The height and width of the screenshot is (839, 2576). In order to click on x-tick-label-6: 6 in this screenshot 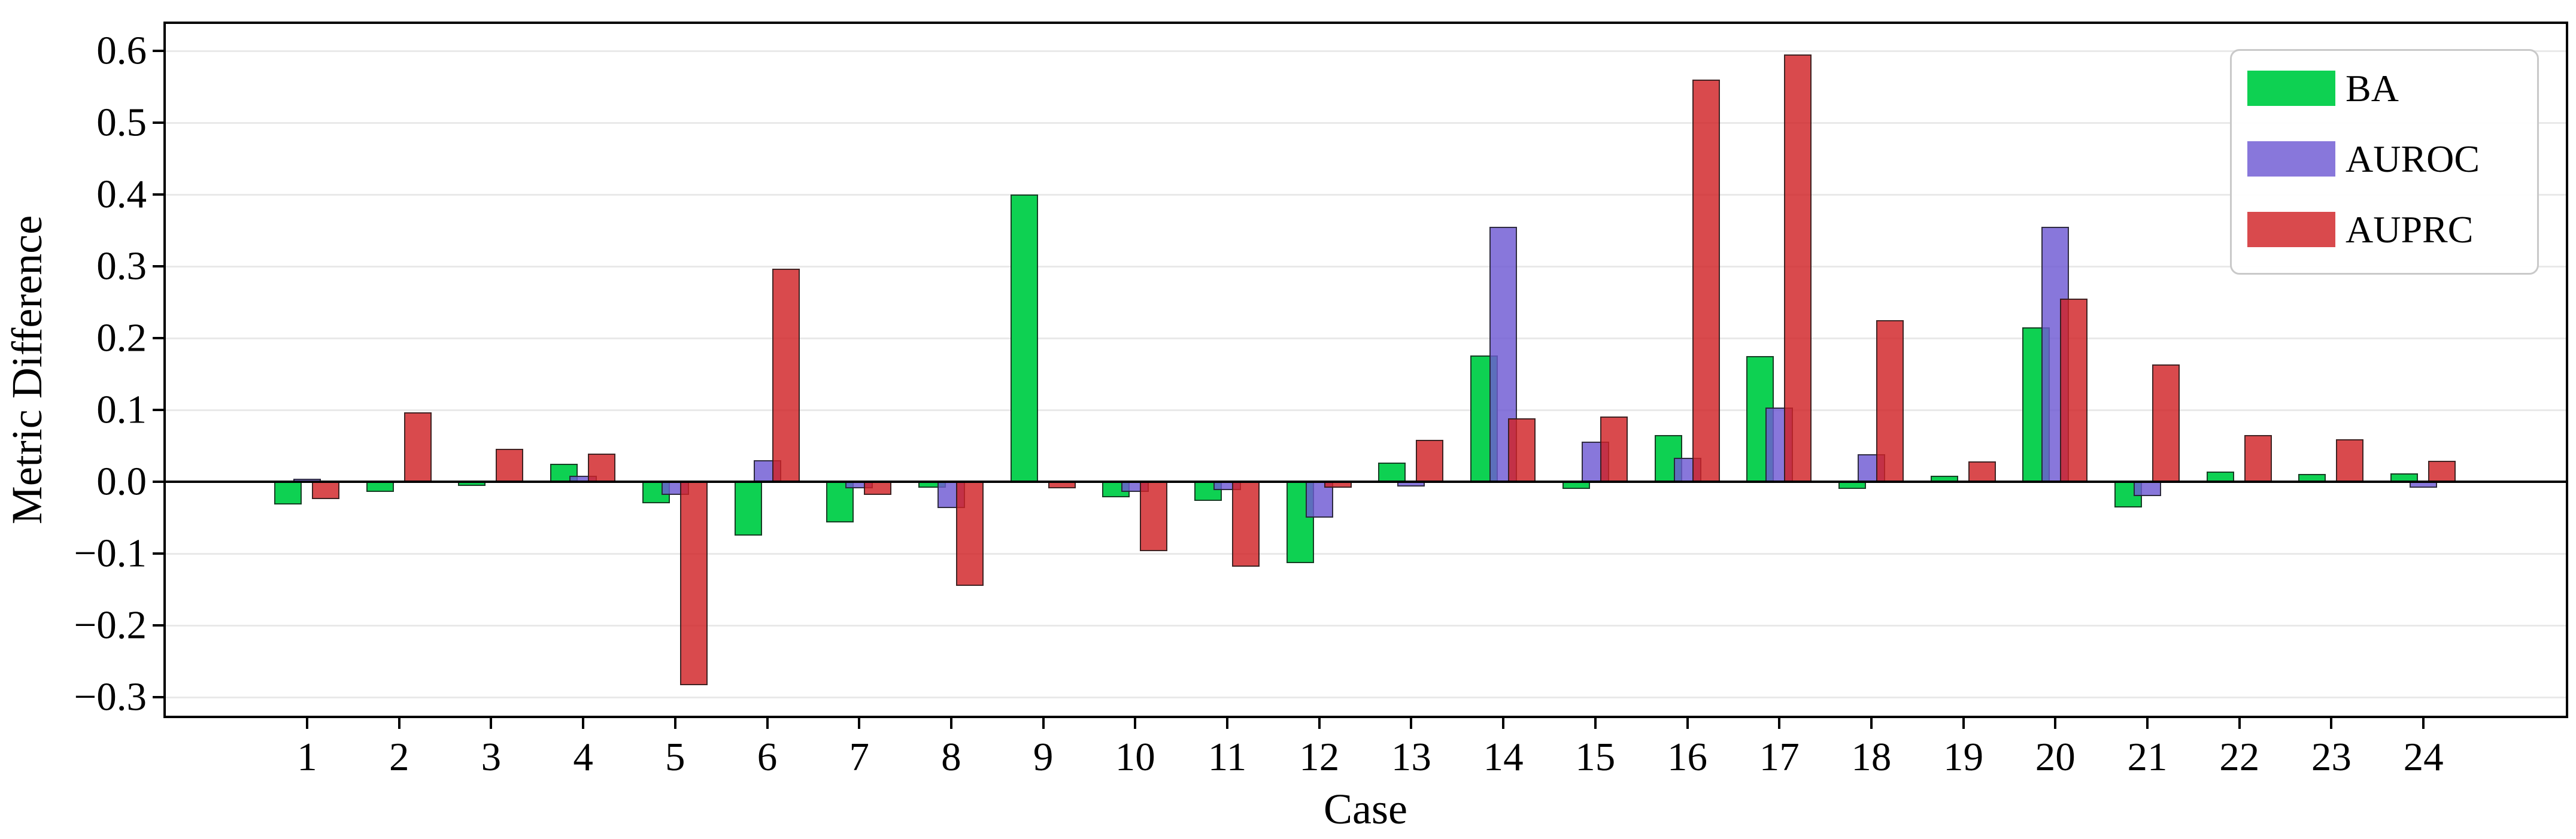, I will do `click(767, 757)`.